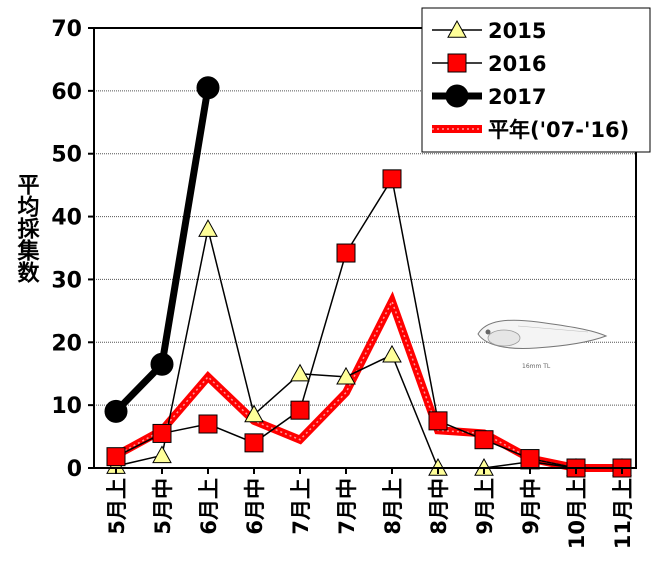  What do you see at coordinates (439, 506) in the screenshot?
I see `x-tick-label: 8月中` at bounding box center [439, 506].